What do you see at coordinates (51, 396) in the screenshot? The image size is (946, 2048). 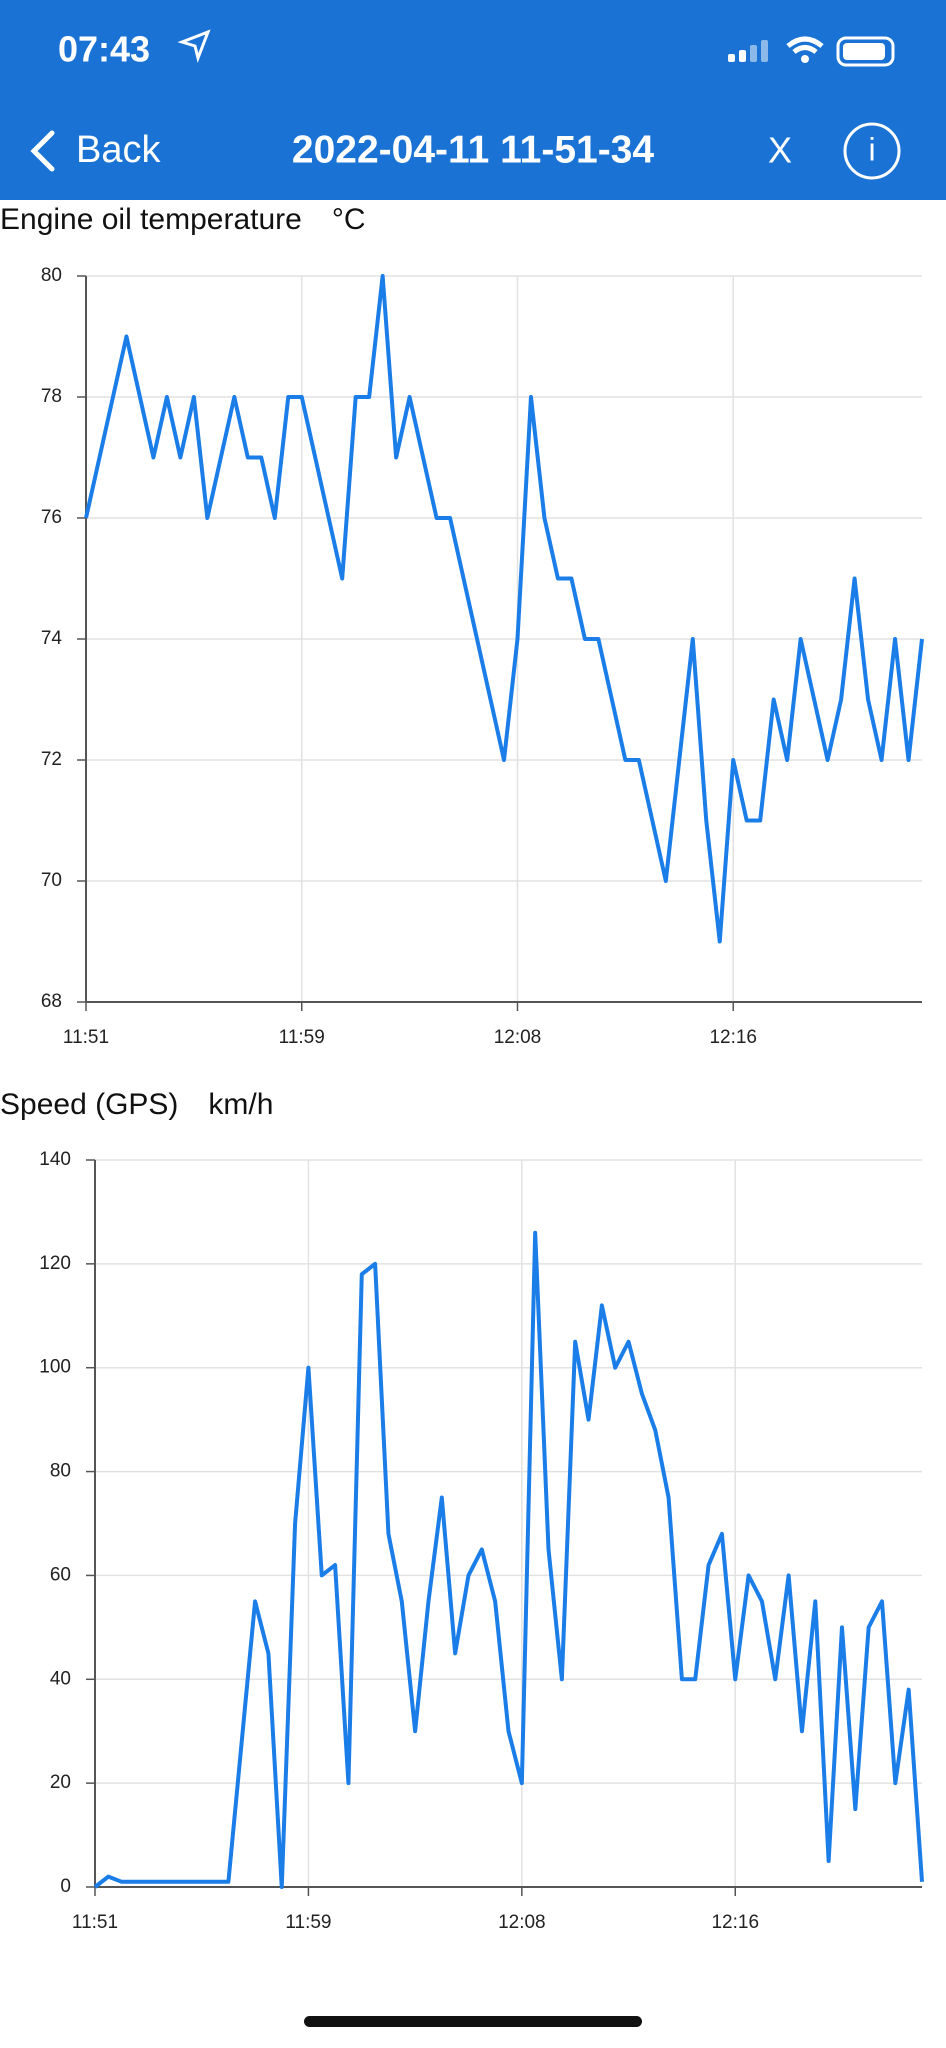 I see `y-tick-label: 78` at bounding box center [51, 396].